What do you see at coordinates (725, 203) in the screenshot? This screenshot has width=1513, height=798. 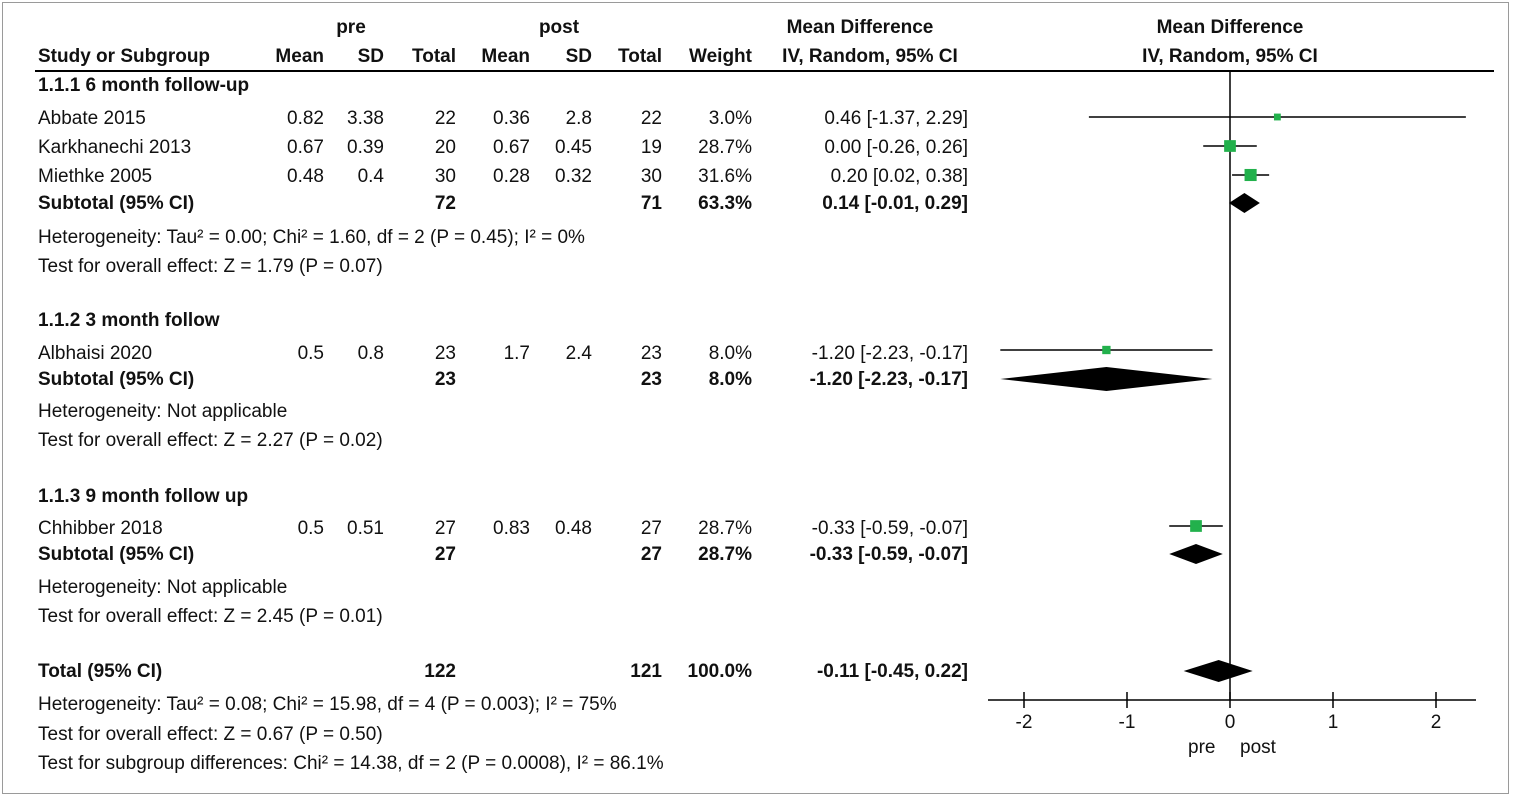 I see `subtotal-weight: 63.3%` at bounding box center [725, 203].